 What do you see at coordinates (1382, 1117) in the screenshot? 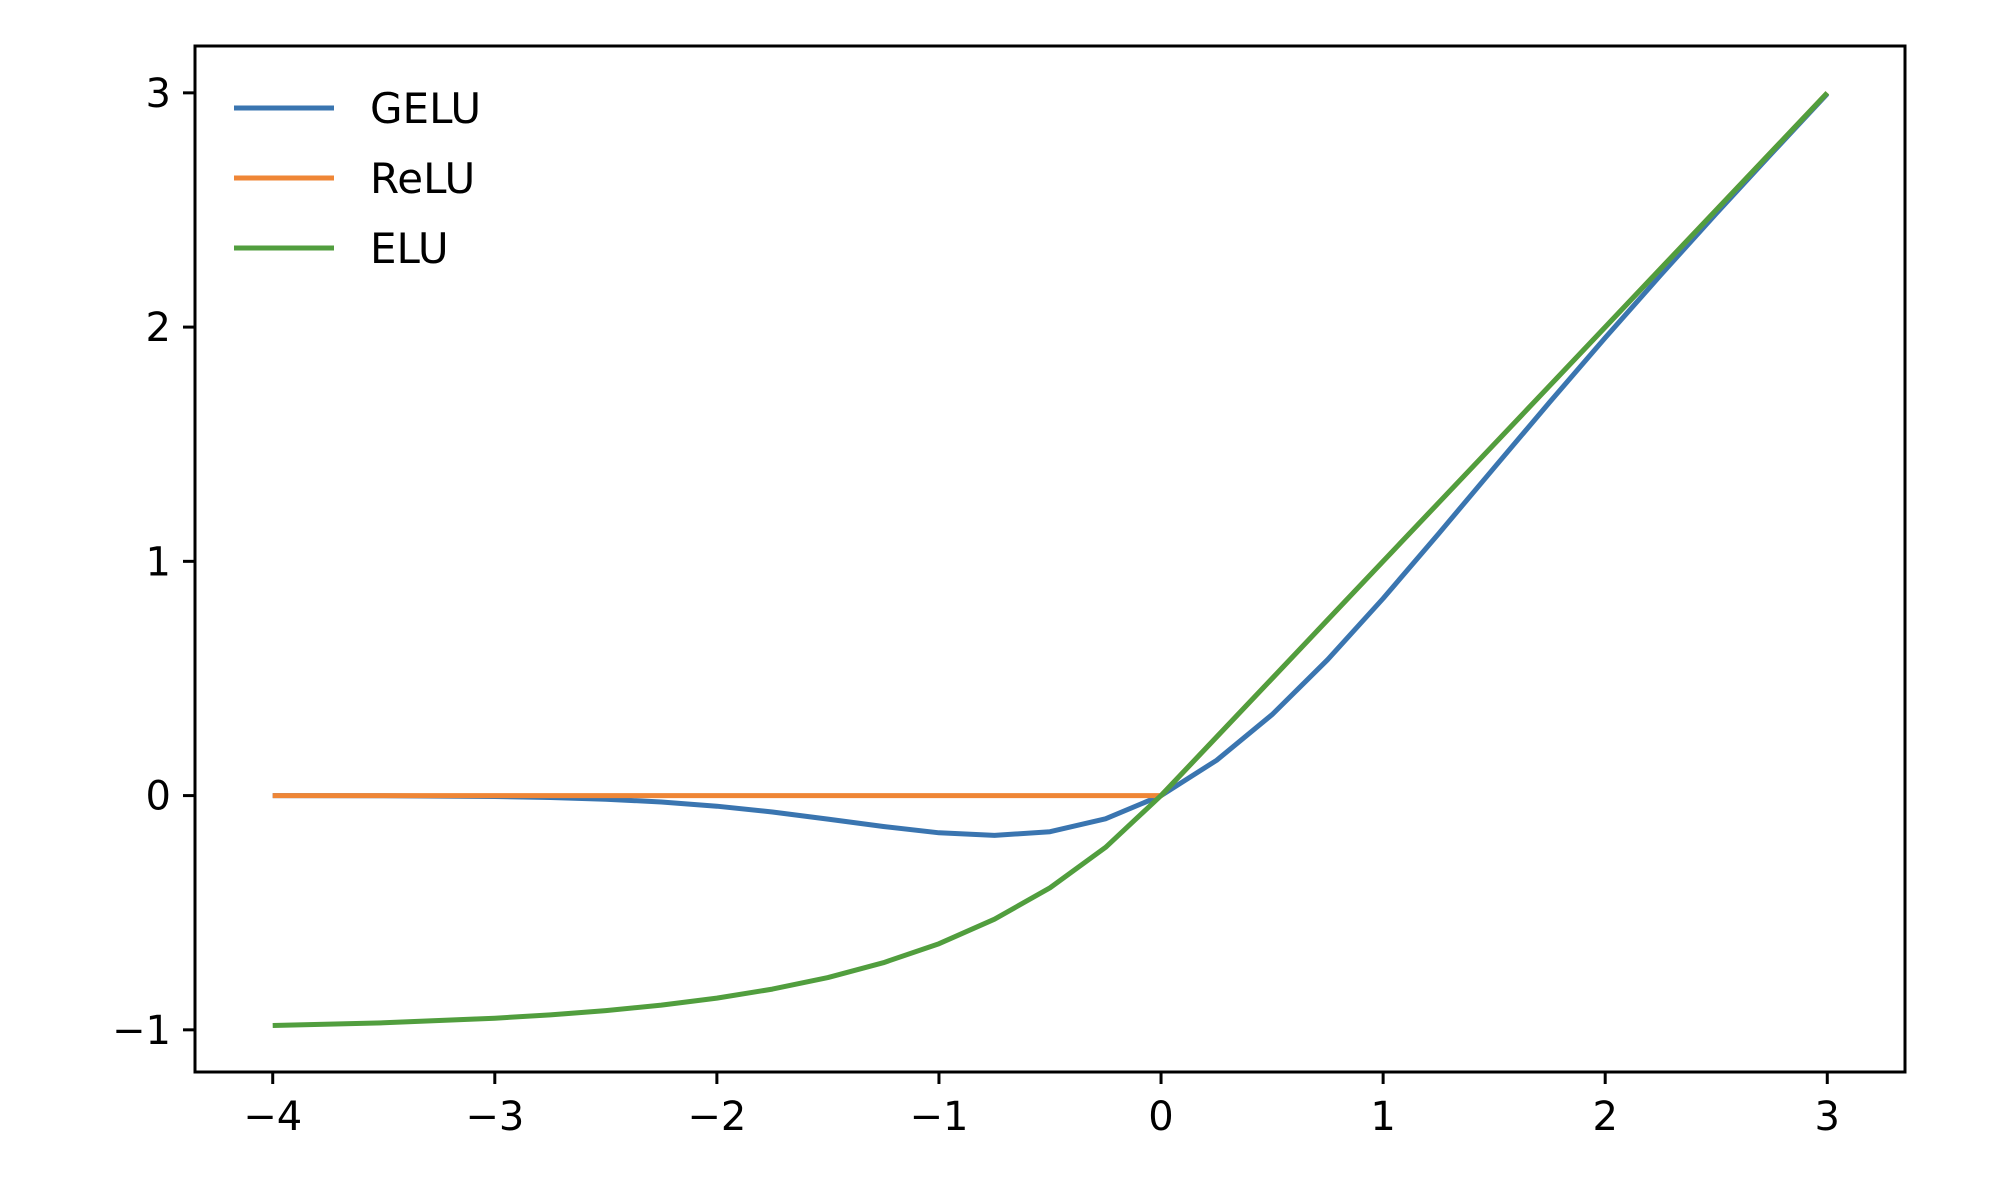
I see `x-tick-label: 1` at bounding box center [1382, 1117].